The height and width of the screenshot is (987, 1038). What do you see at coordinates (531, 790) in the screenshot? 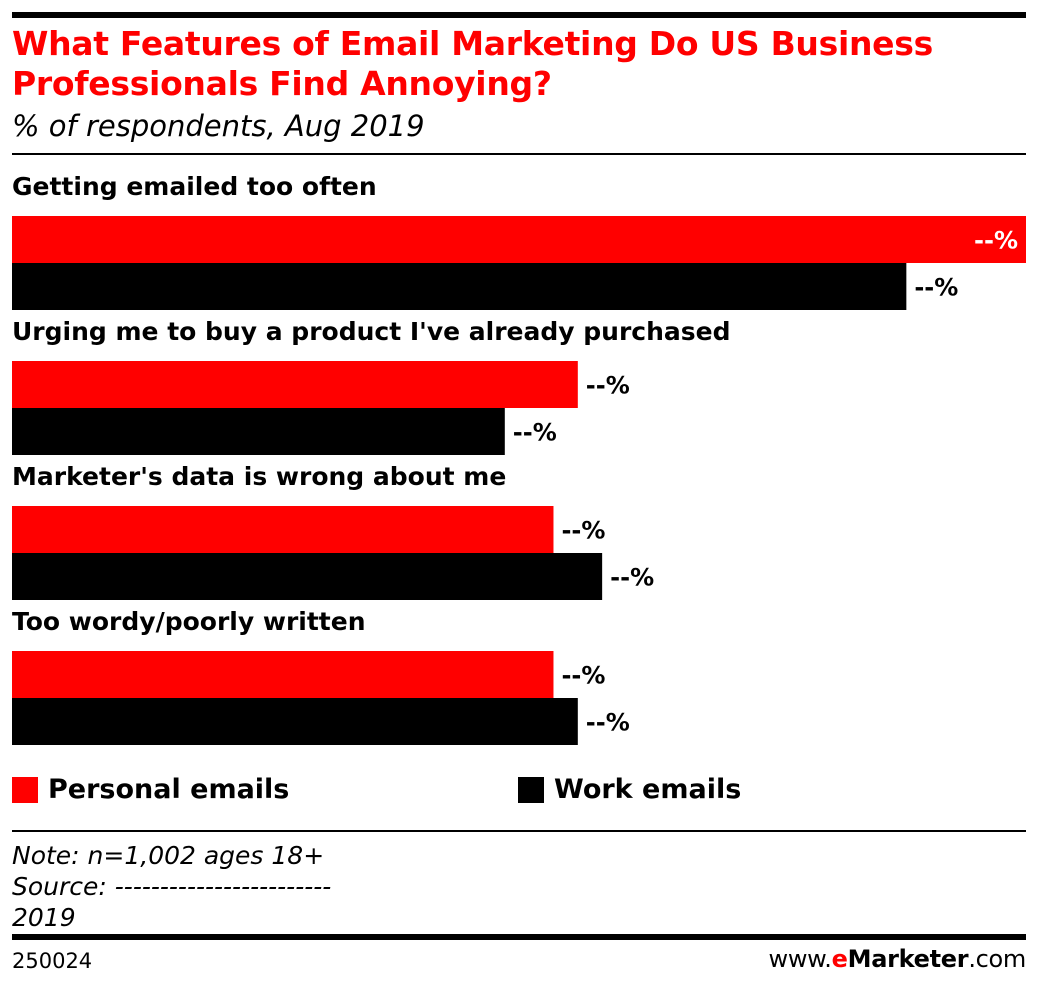
I see `legend-swatch-work` at bounding box center [531, 790].